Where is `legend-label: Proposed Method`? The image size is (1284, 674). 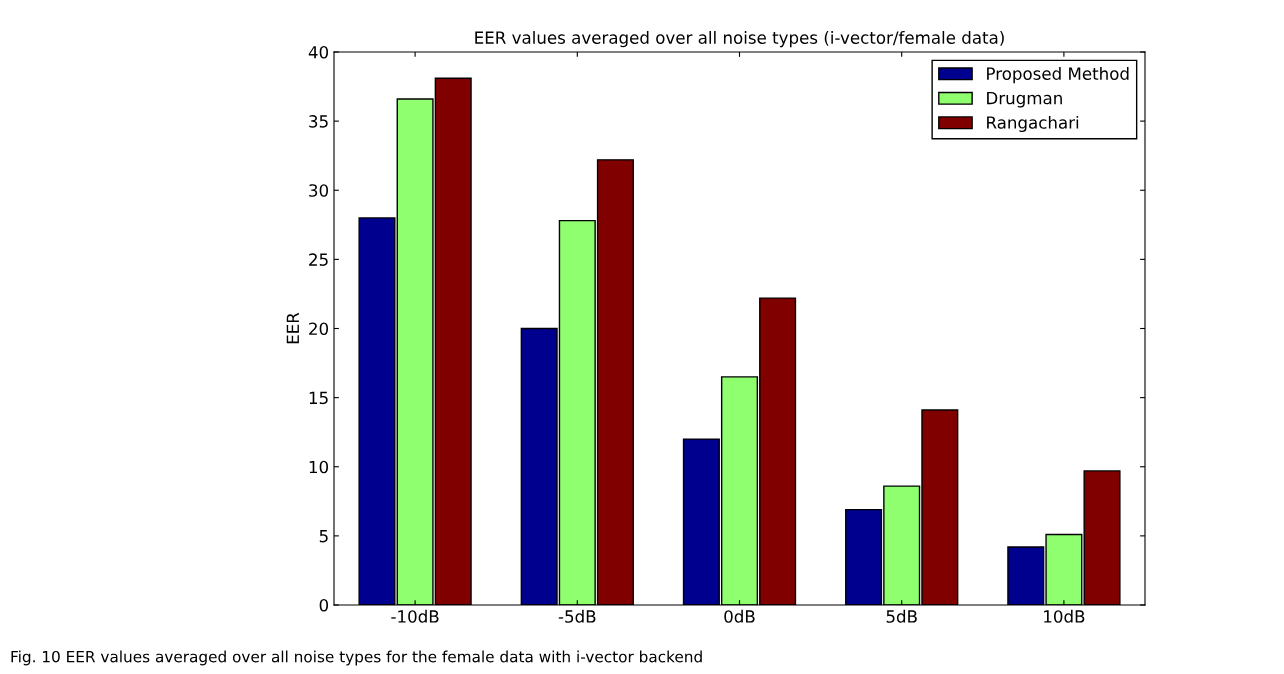 legend-label: Proposed Method is located at coordinates (1058, 75).